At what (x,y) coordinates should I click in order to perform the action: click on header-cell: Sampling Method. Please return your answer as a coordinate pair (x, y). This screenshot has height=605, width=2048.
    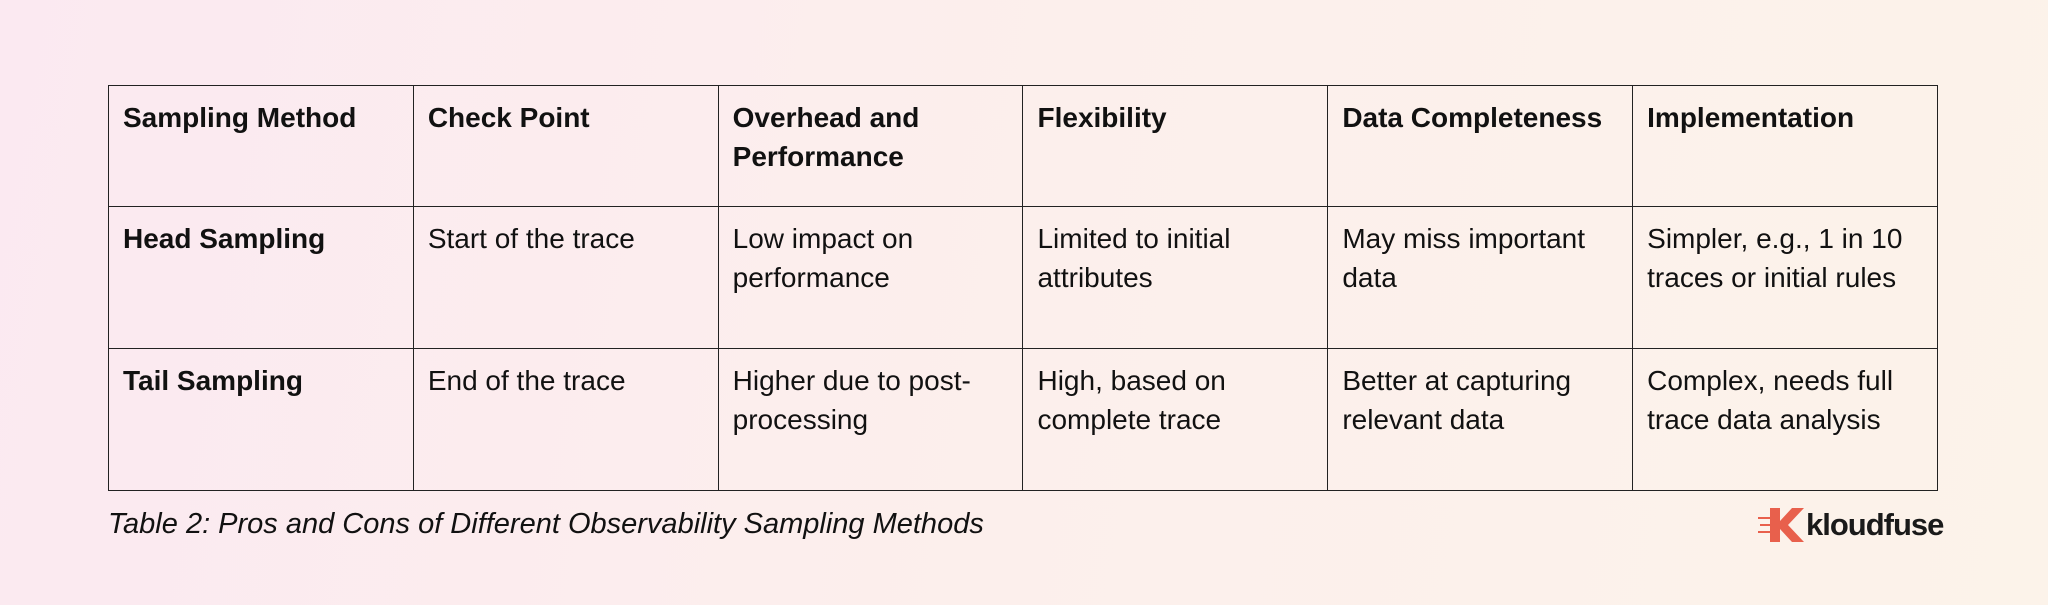
    Looking at the image, I should click on (261, 146).